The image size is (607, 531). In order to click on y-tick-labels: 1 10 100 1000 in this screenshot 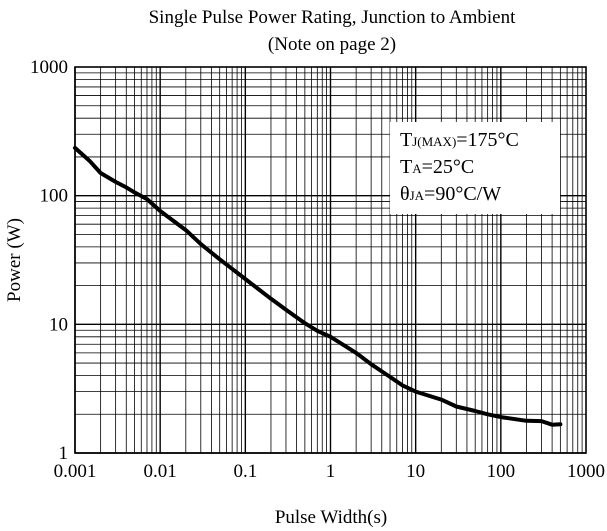, I will do `click(49, 260)`.